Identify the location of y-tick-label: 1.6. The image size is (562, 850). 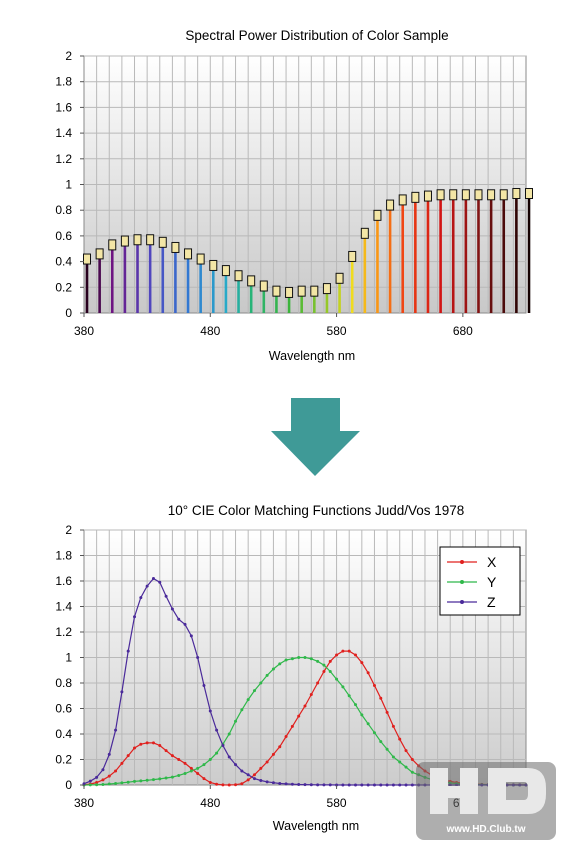
(63, 581).